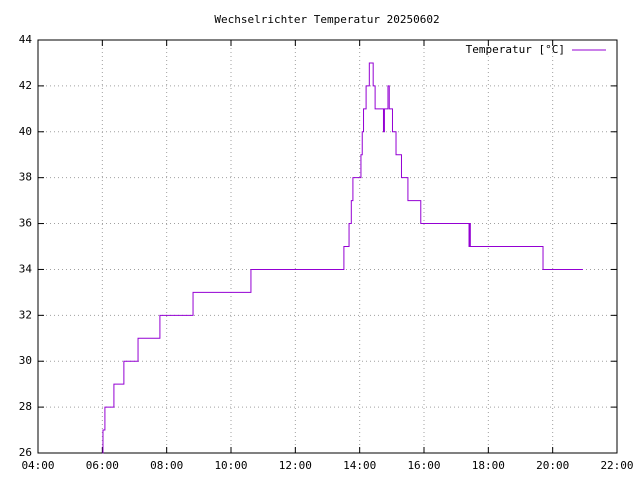 The width and height of the screenshot is (640, 480). Describe the element at coordinates (25, 360) in the screenshot. I see `y-tick-label: 30` at that location.